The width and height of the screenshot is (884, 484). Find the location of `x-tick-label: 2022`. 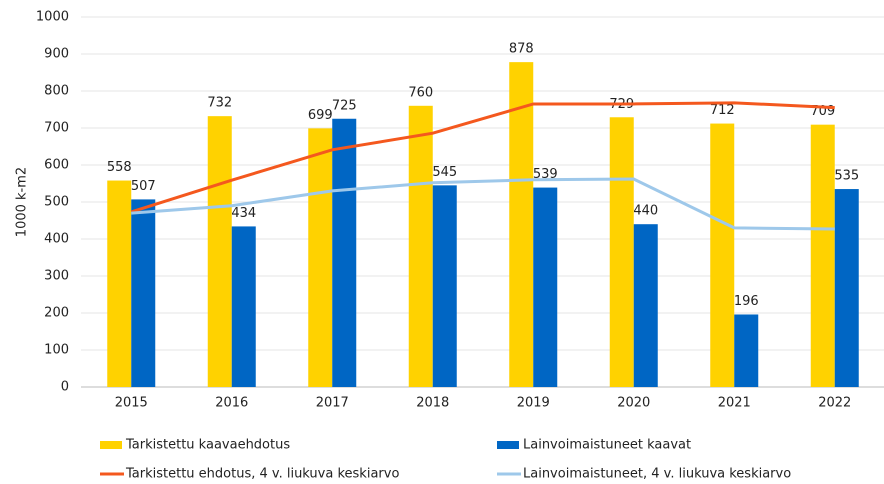

x-tick-label: 2022 is located at coordinates (834, 403).